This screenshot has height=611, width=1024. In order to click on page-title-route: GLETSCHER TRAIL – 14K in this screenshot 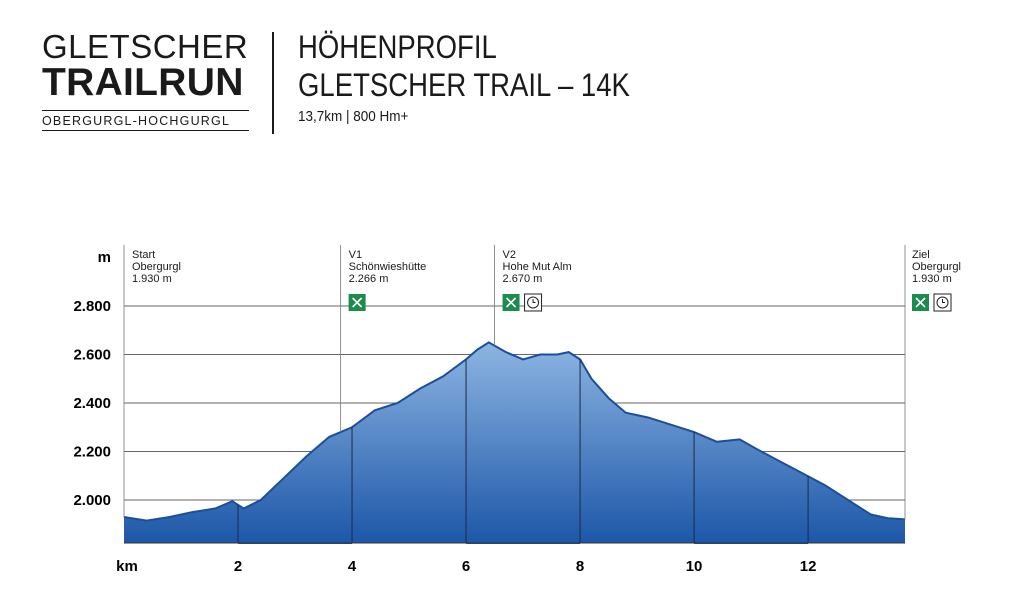, I will do `click(464, 85)`.